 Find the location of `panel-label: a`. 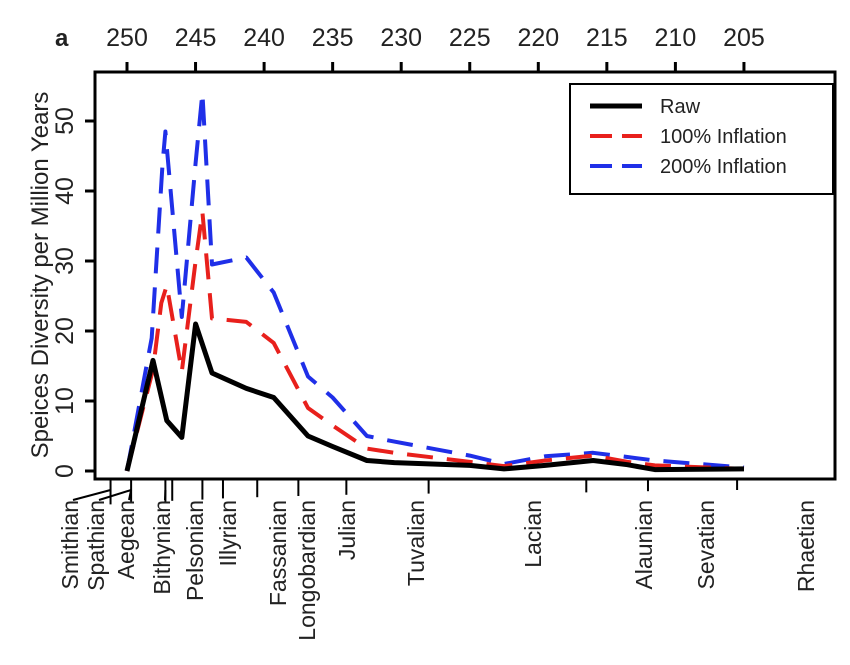

panel-label: a is located at coordinates (62, 38).